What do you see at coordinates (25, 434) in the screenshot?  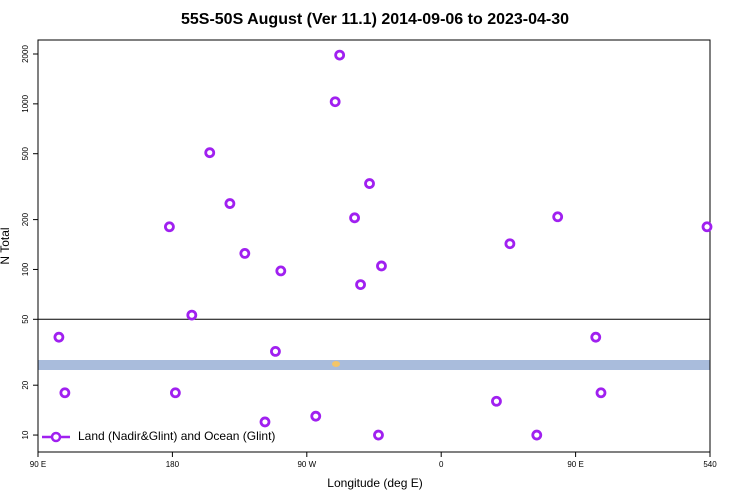 I see `y-tick-label: 10` at bounding box center [25, 434].